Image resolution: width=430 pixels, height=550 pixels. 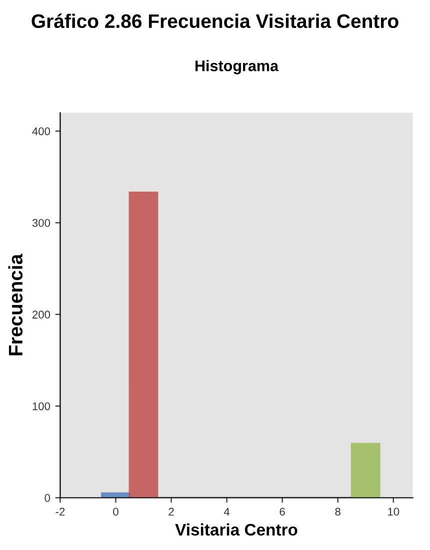 What do you see at coordinates (47, 498) in the screenshot?
I see `y-tick-label: 0` at bounding box center [47, 498].